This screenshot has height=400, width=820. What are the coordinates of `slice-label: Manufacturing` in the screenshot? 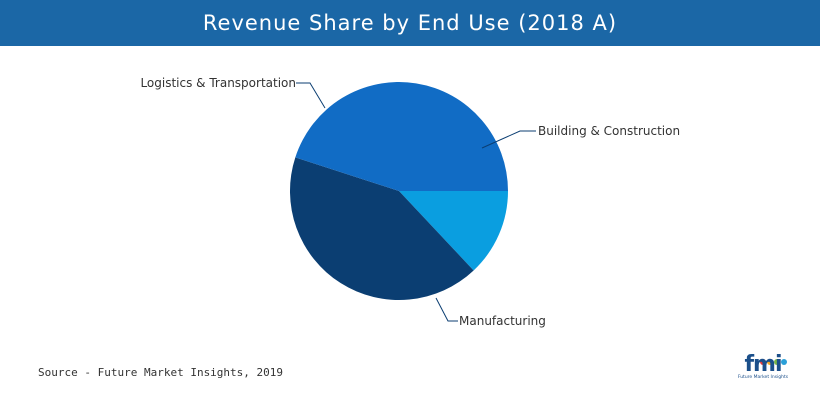 It's located at (502, 321).